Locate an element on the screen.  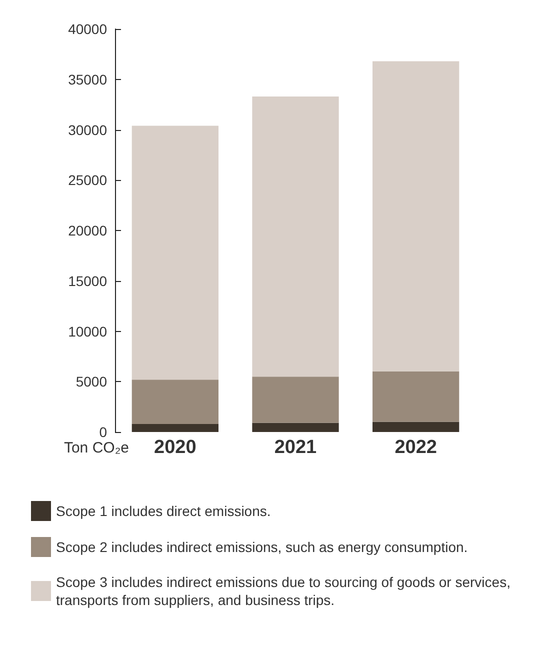
x-tick-label: 2020 is located at coordinates (175, 447).